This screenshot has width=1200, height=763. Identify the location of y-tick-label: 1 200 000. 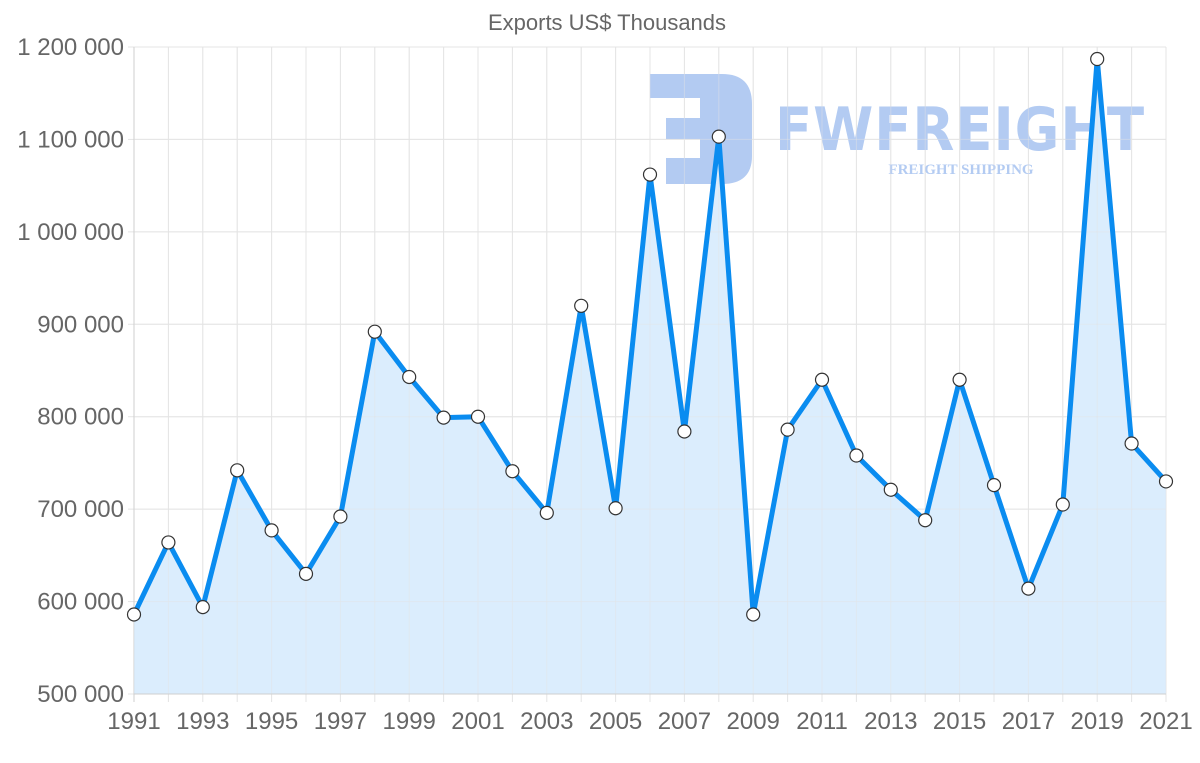
(70, 47).